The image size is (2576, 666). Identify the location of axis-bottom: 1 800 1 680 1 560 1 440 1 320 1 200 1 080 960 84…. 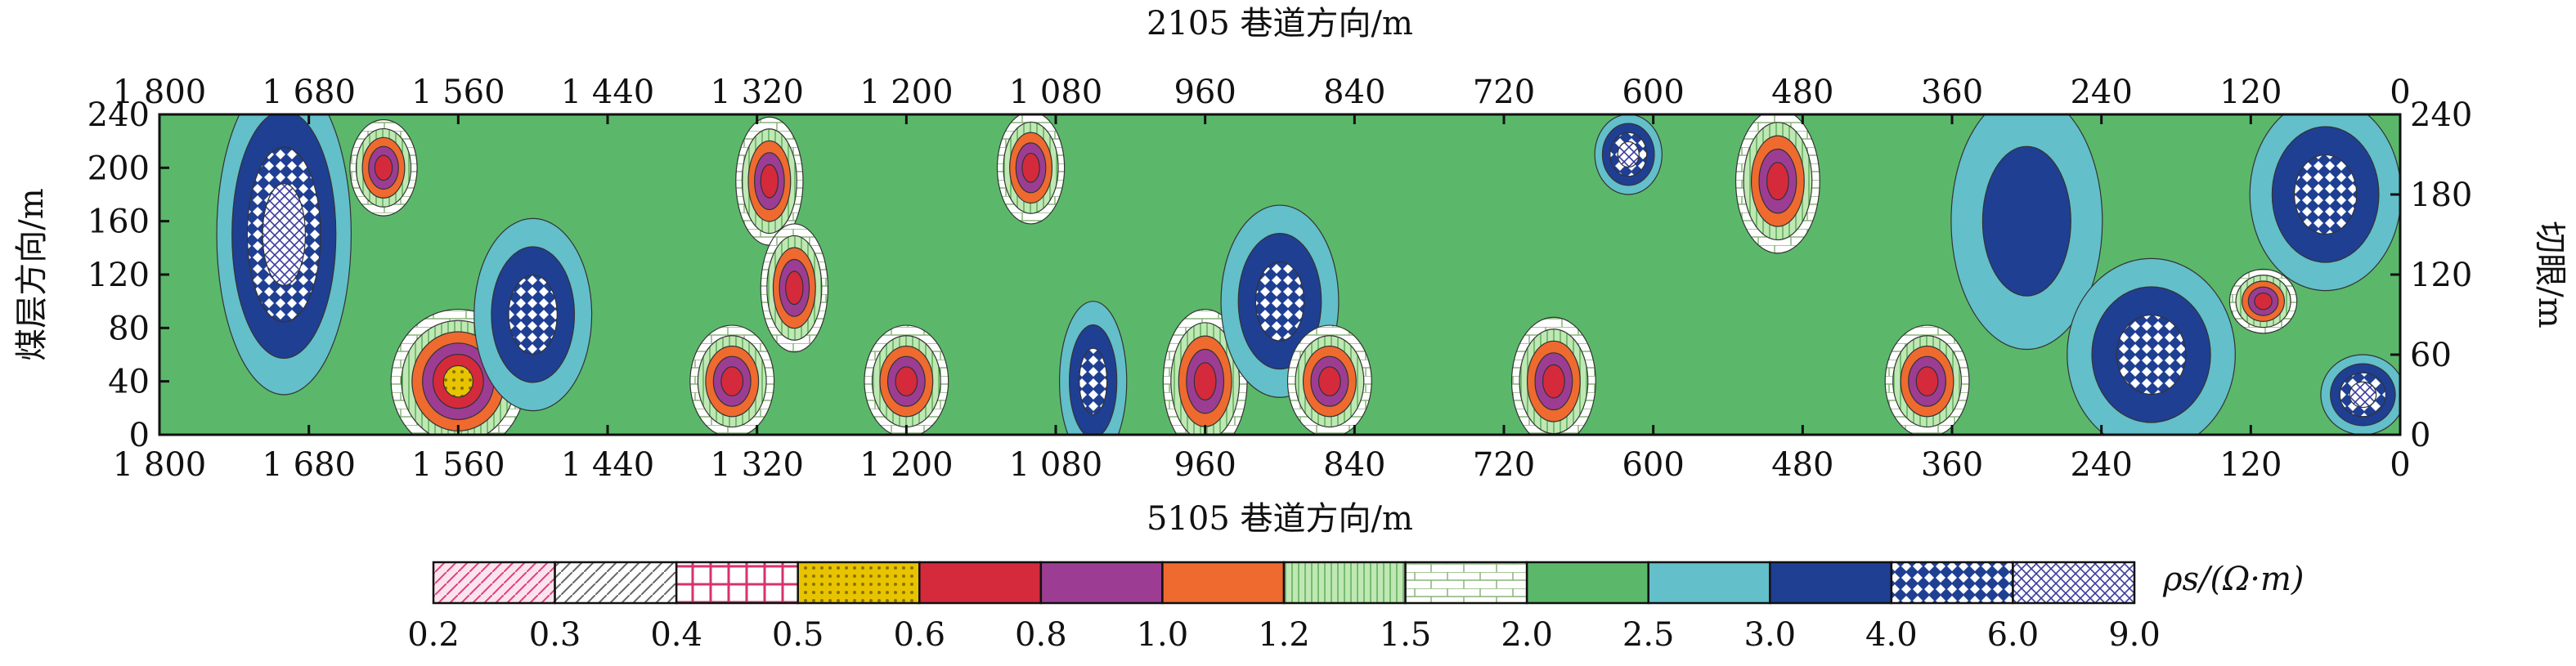
(1262, 454).